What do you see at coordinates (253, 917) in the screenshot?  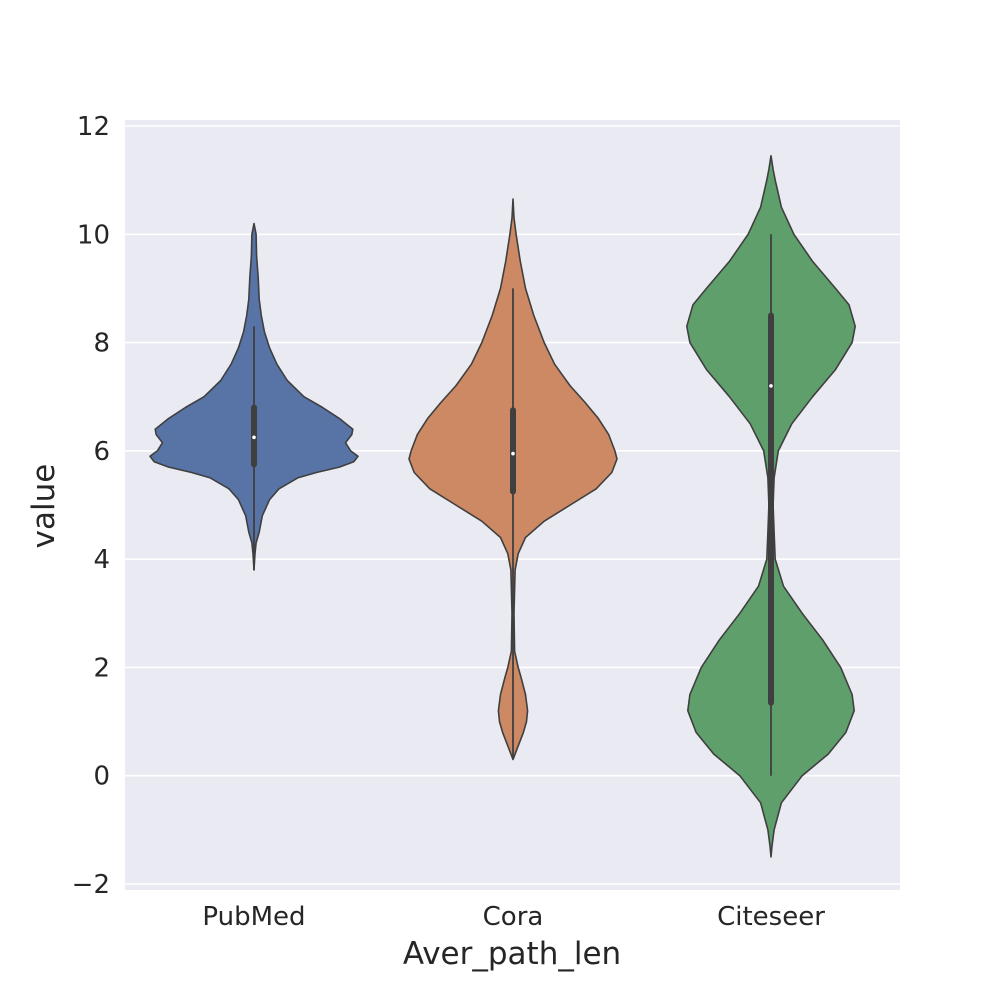 I see `x-tick-label: PubMed` at bounding box center [253, 917].